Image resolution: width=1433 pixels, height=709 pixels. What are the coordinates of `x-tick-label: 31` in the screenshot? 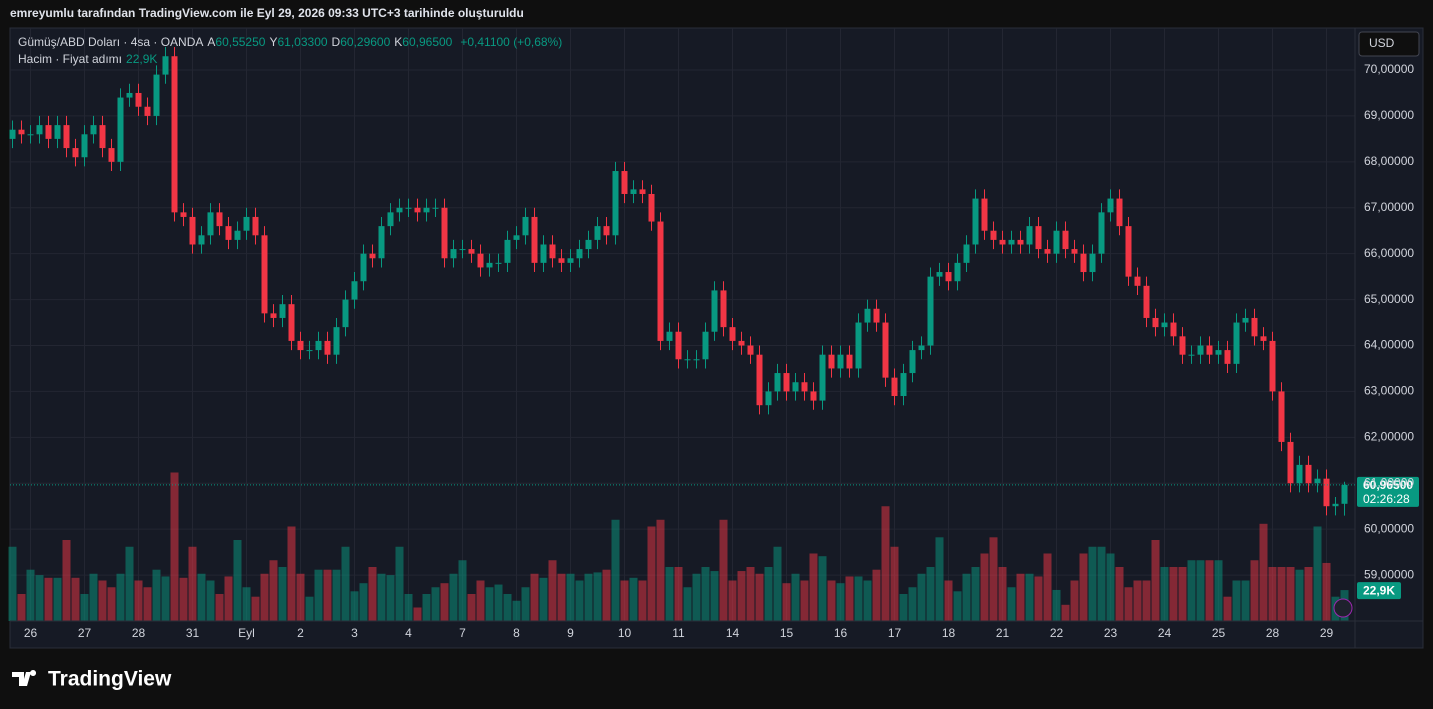 It's located at (193, 633).